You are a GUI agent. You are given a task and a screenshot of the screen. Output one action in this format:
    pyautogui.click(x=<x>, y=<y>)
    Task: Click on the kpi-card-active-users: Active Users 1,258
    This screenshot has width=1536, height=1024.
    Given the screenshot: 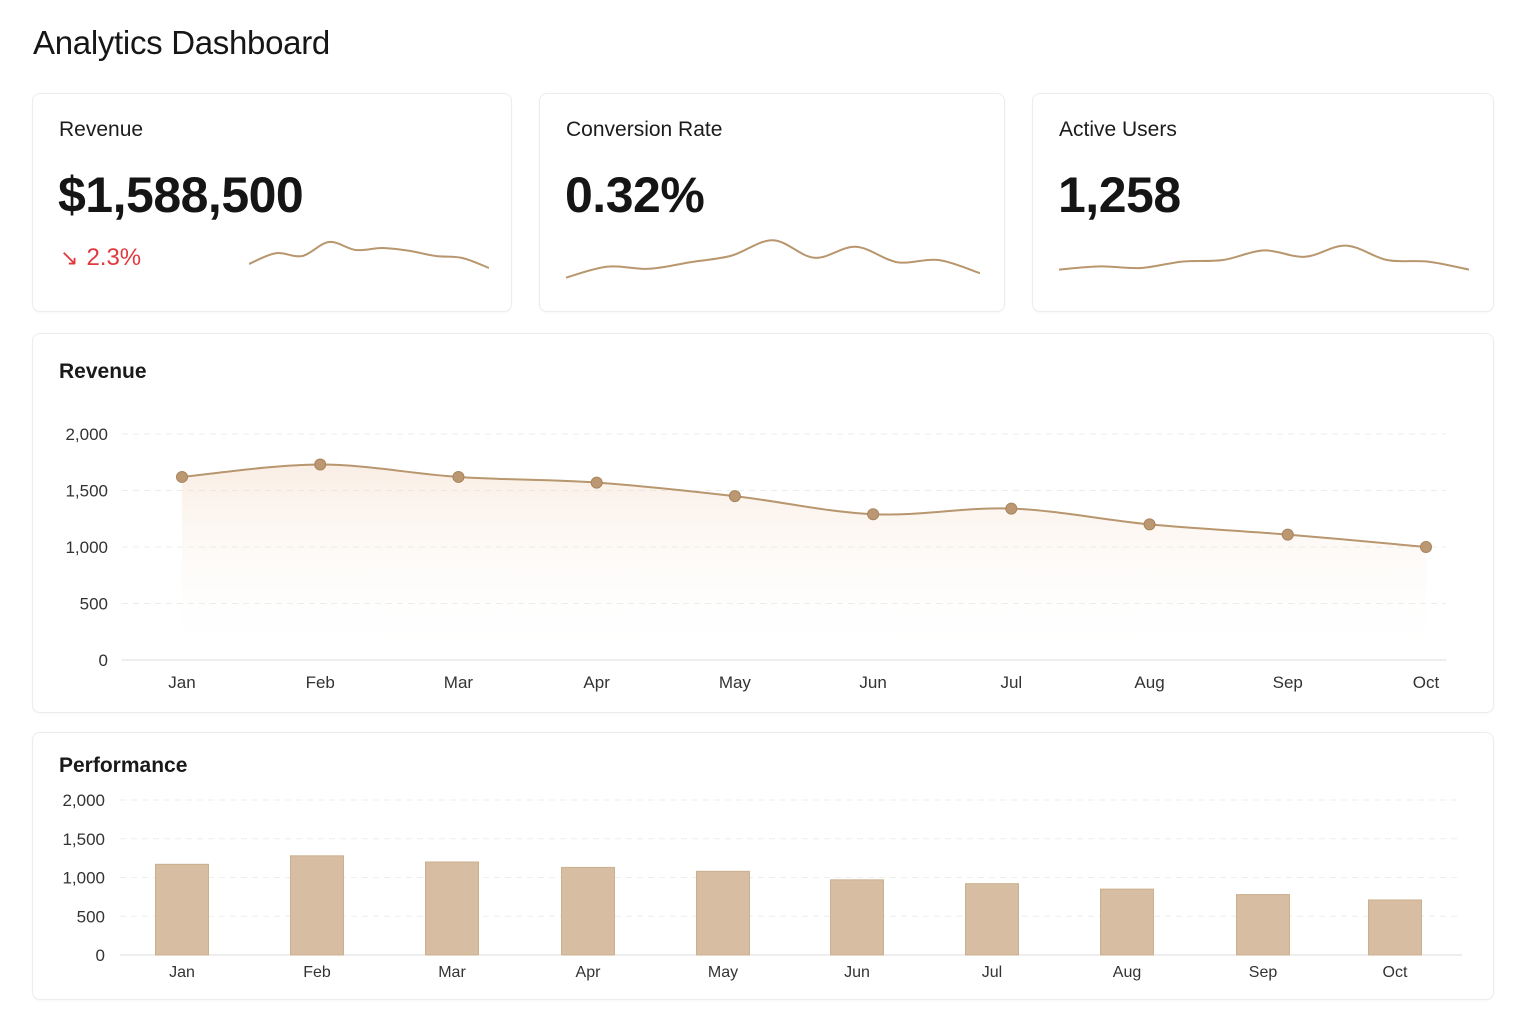 What is the action you would take?
    pyautogui.click(x=1263, y=202)
    